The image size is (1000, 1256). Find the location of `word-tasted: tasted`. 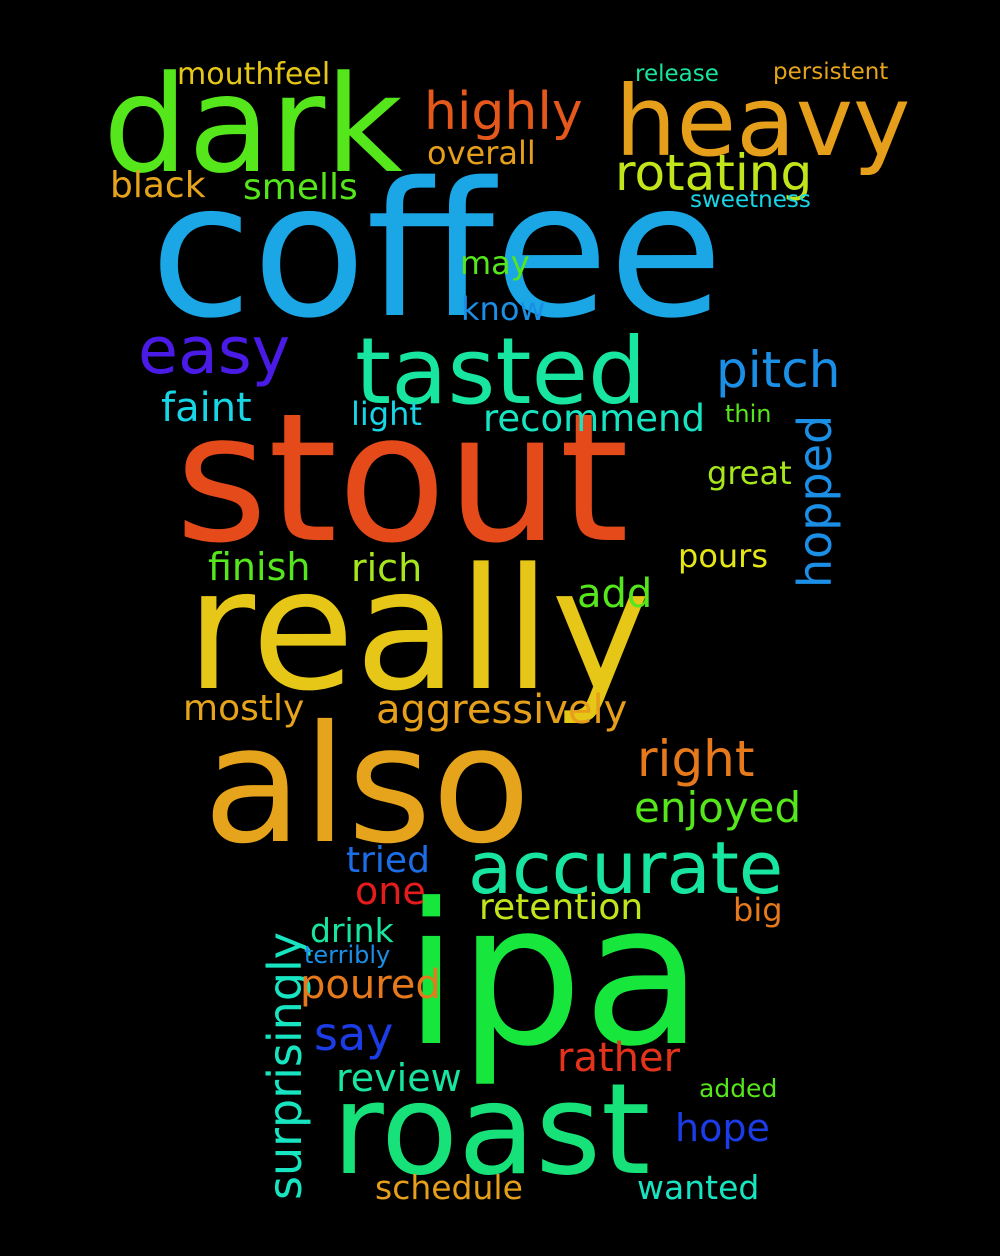

word-tasted: tasted is located at coordinates (501, 371).